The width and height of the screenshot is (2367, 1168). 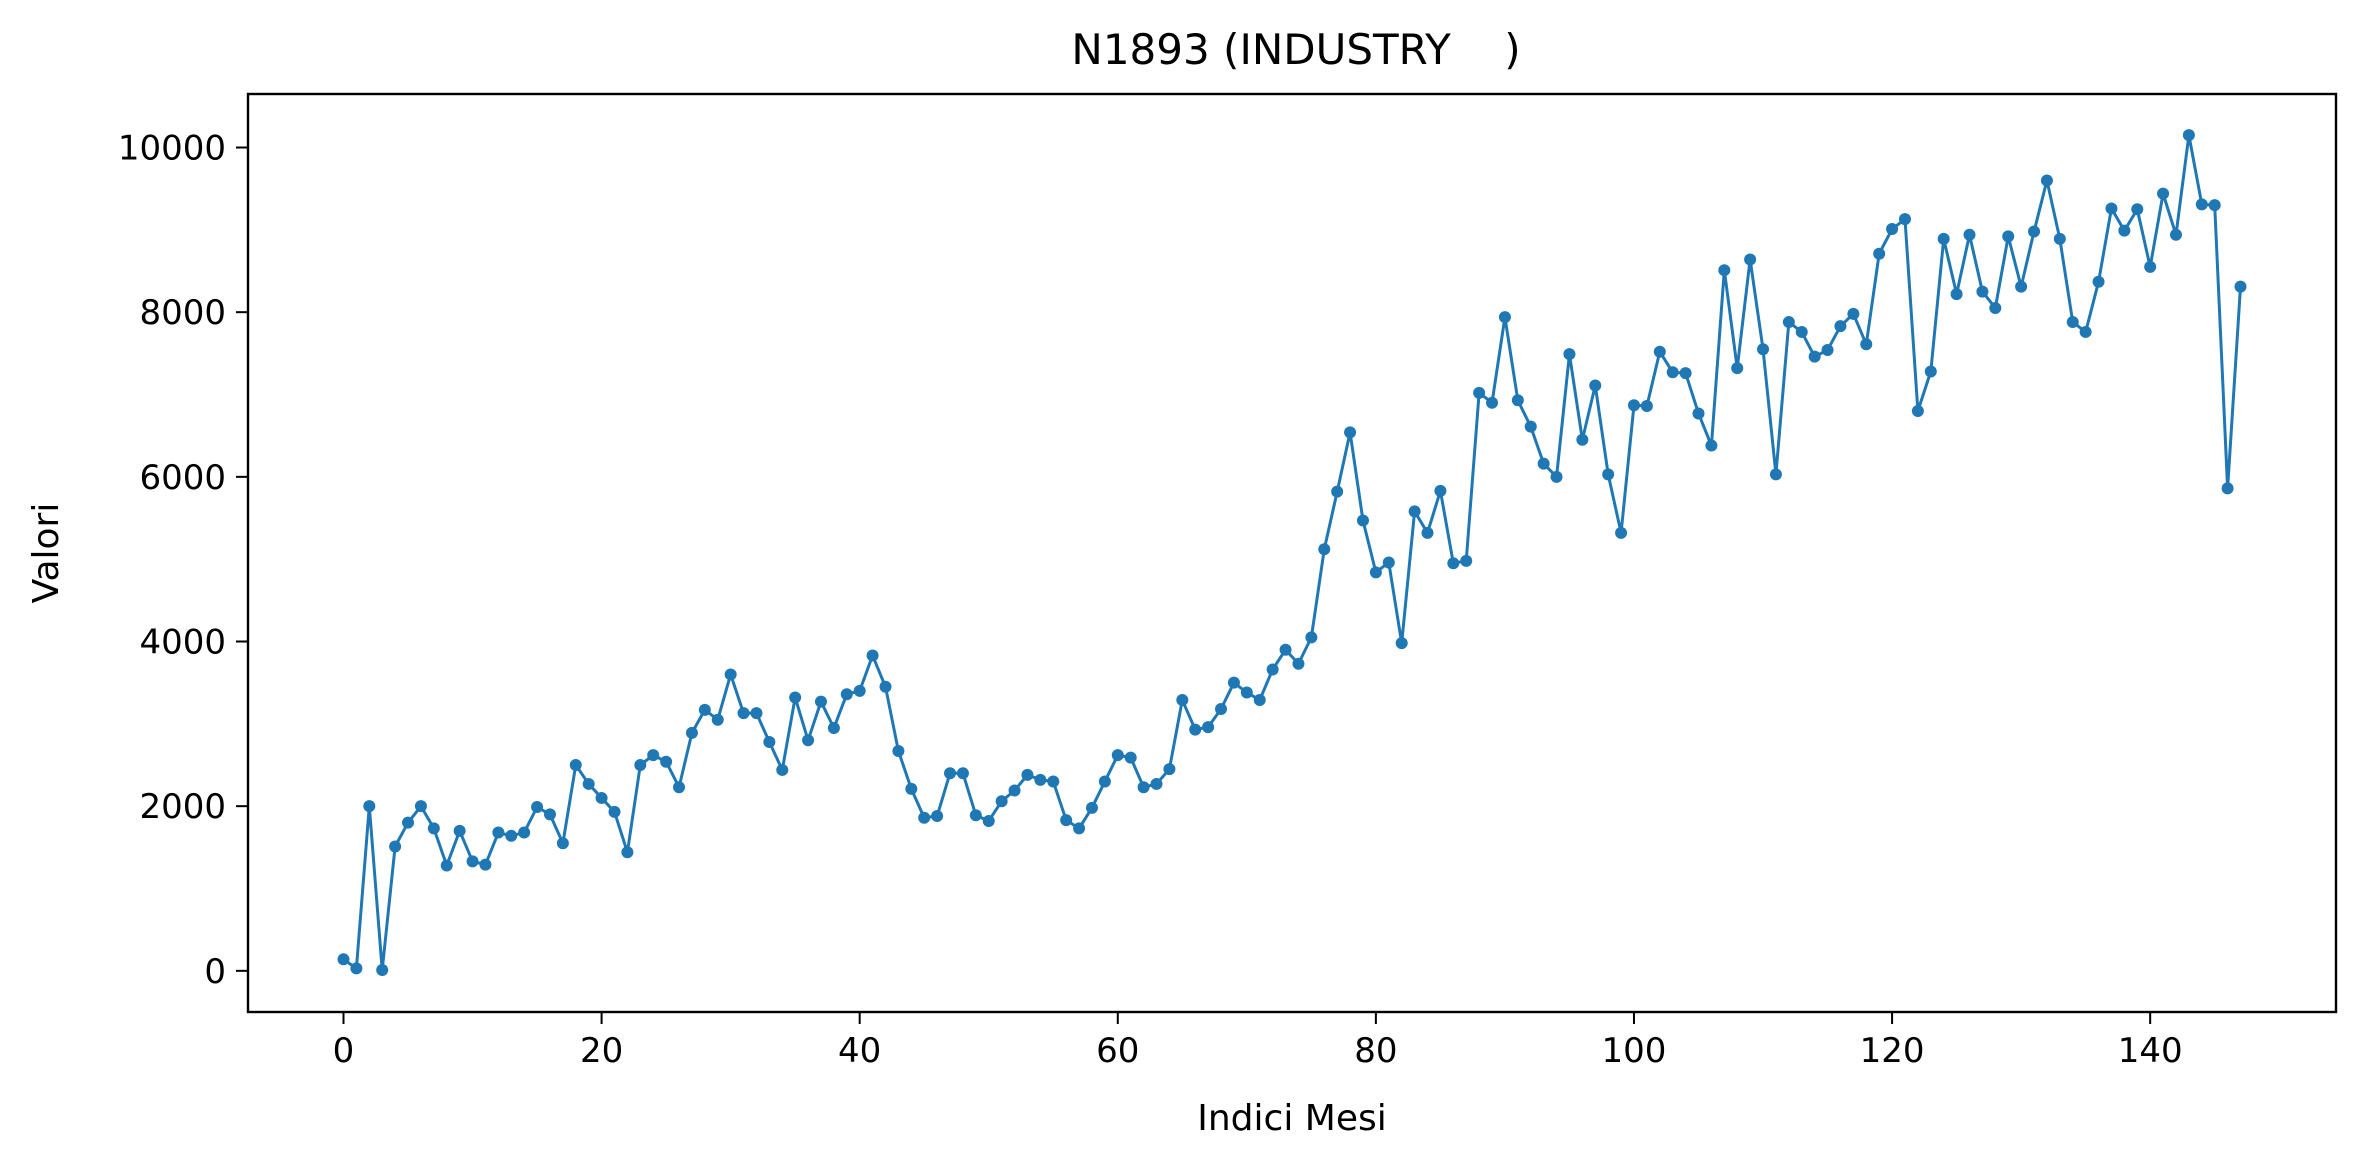 I want to click on y-axis-label: Valori, so click(x=46, y=553).